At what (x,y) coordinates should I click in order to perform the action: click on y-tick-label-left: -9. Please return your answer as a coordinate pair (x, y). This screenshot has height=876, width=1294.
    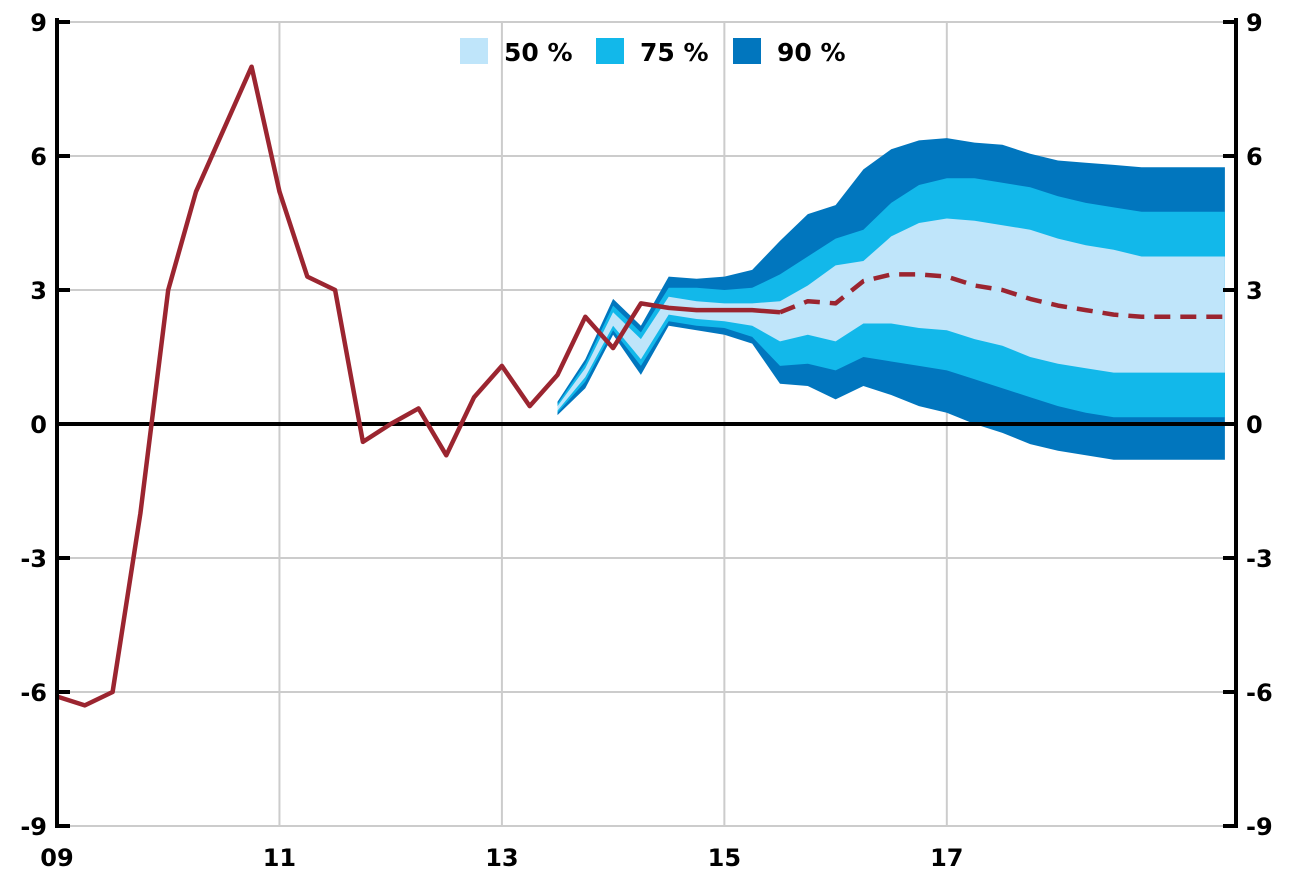
    Looking at the image, I should click on (33, 827).